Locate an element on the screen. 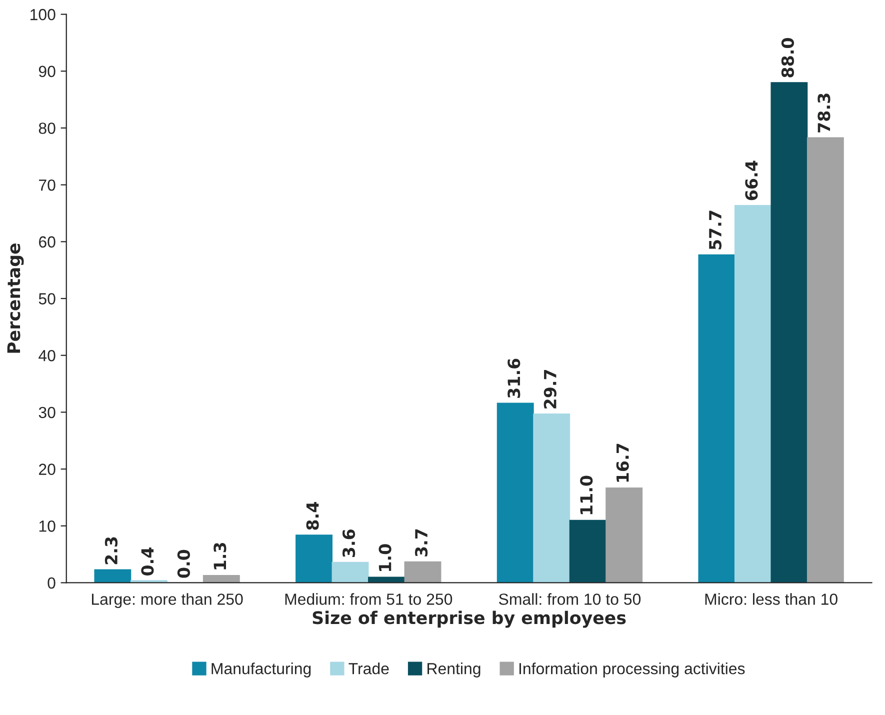 This screenshot has width=885, height=715. y-tick-label: 50 is located at coordinates (47, 298).